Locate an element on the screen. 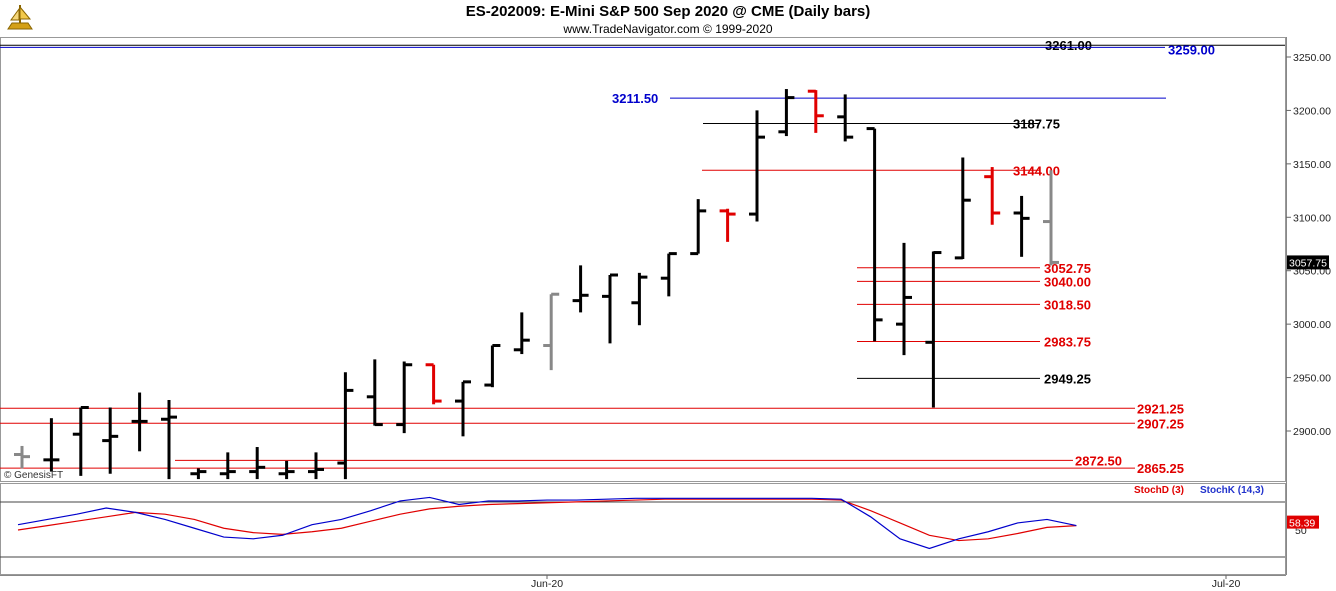  level-label: 2872.50 is located at coordinates (1098, 460).